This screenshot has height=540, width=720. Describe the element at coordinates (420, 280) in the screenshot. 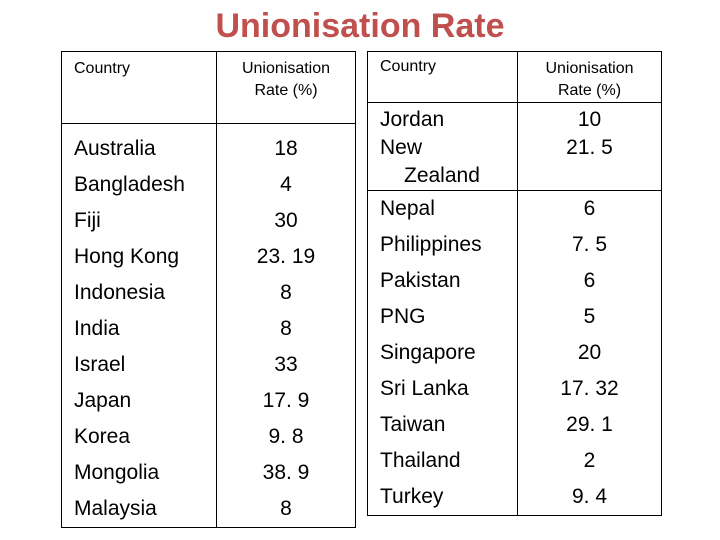

I see `country-name: Pakistan` at that location.